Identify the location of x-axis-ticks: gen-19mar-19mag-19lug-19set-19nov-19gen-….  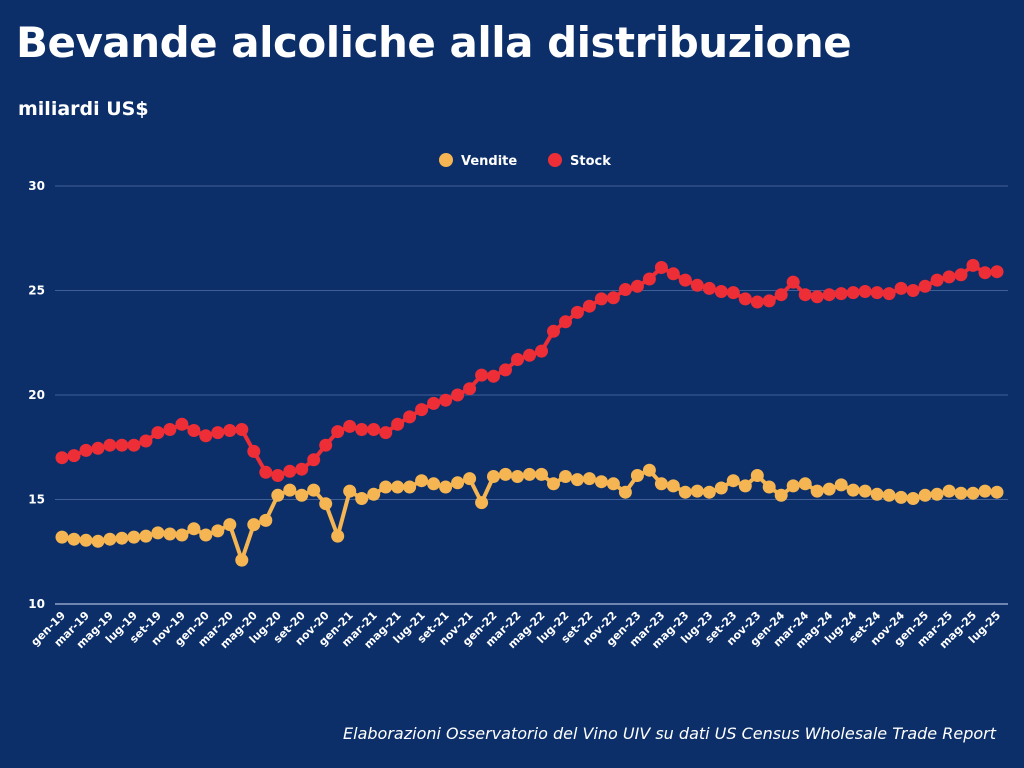
(515, 630).